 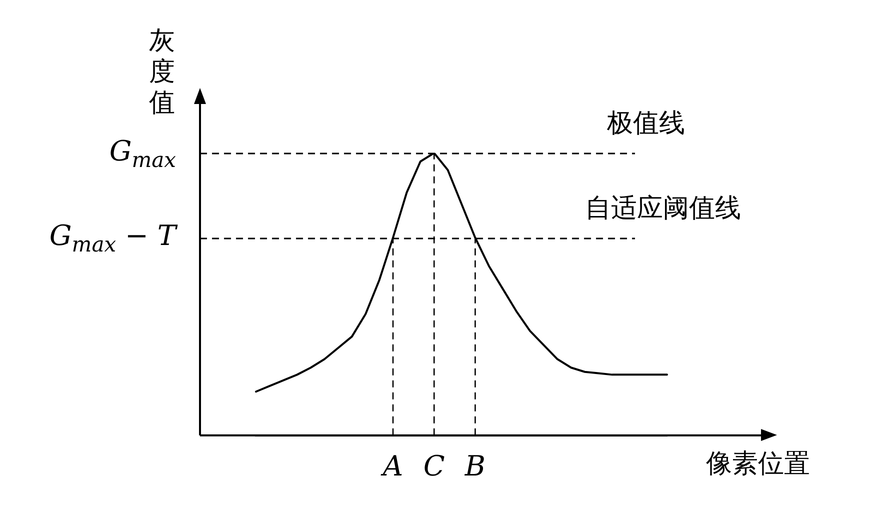 What do you see at coordinates (475, 465) in the screenshot?
I see `x-tick-label: B` at bounding box center [475, 465].